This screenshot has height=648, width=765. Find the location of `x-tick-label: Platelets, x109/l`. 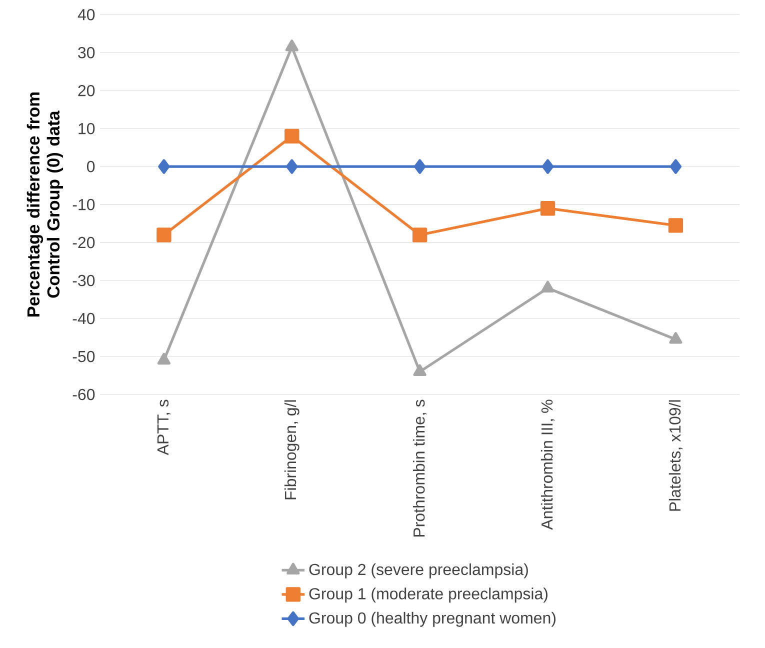

x-tick-label: Platelets, x109/l is located at coordinates (675, 455).